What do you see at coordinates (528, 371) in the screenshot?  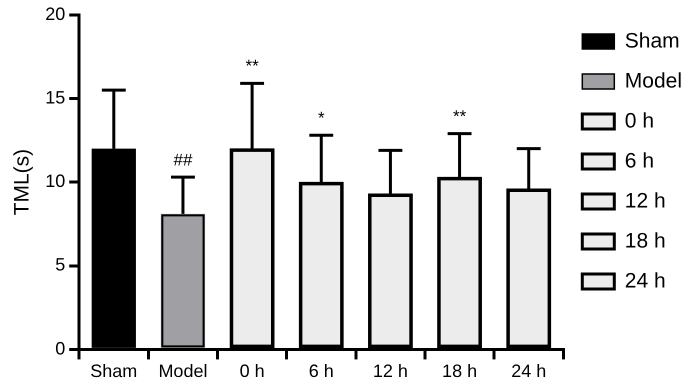 I see `x-tick-label: 24 h` at bounding box center [528, 371].